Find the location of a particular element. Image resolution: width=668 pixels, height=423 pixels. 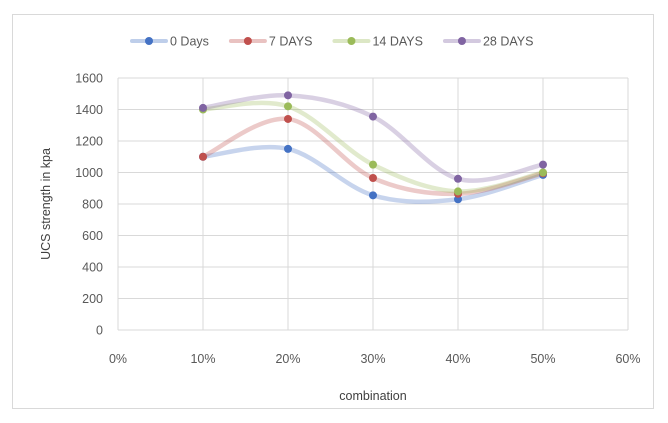

y-tick-label: 1200 is located at coordinates (89, 142).